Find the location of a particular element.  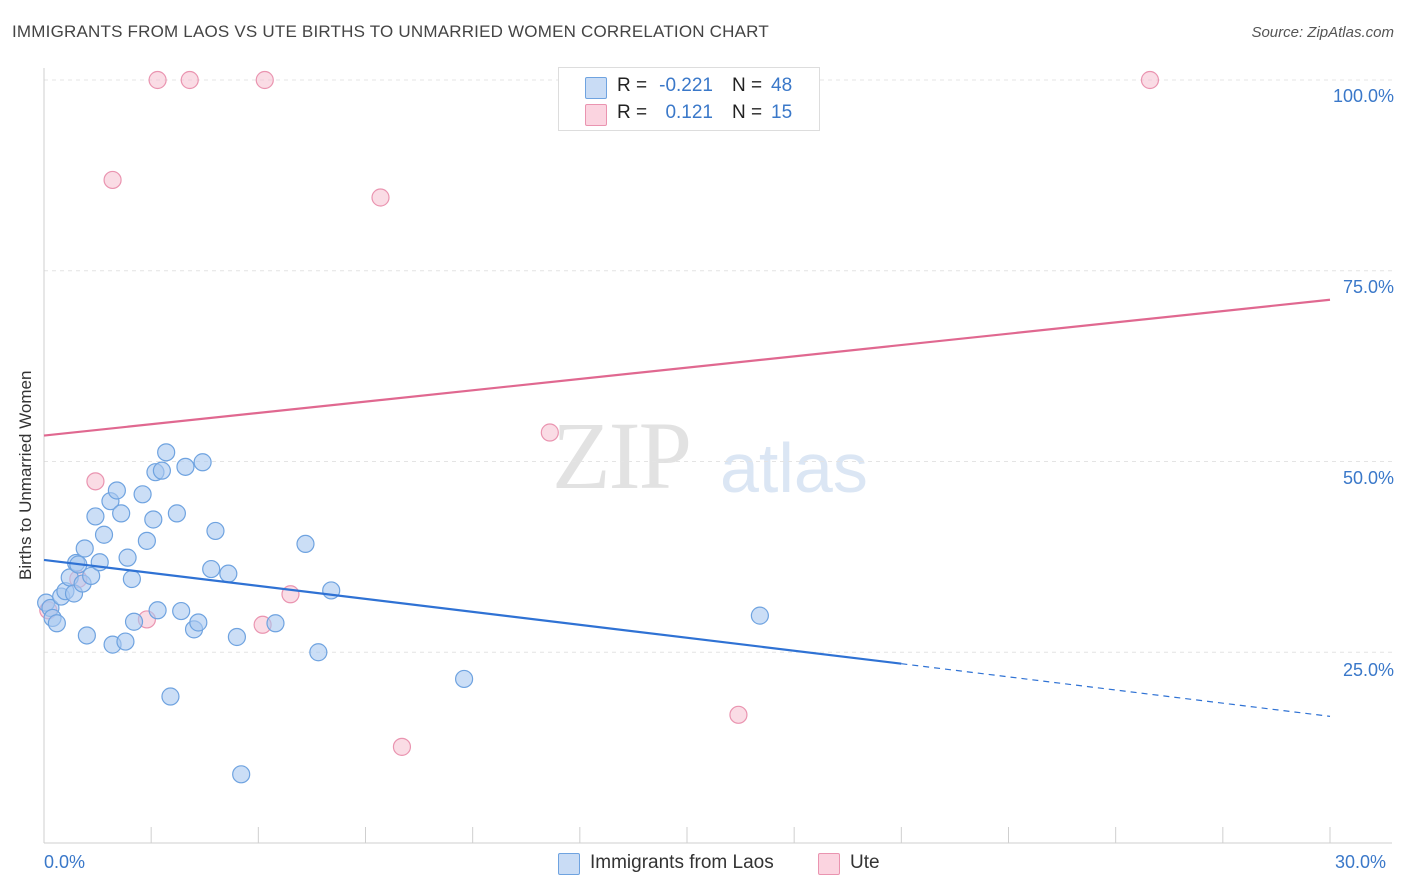

legend-swatch-ute is located at coordinates (596, 115).